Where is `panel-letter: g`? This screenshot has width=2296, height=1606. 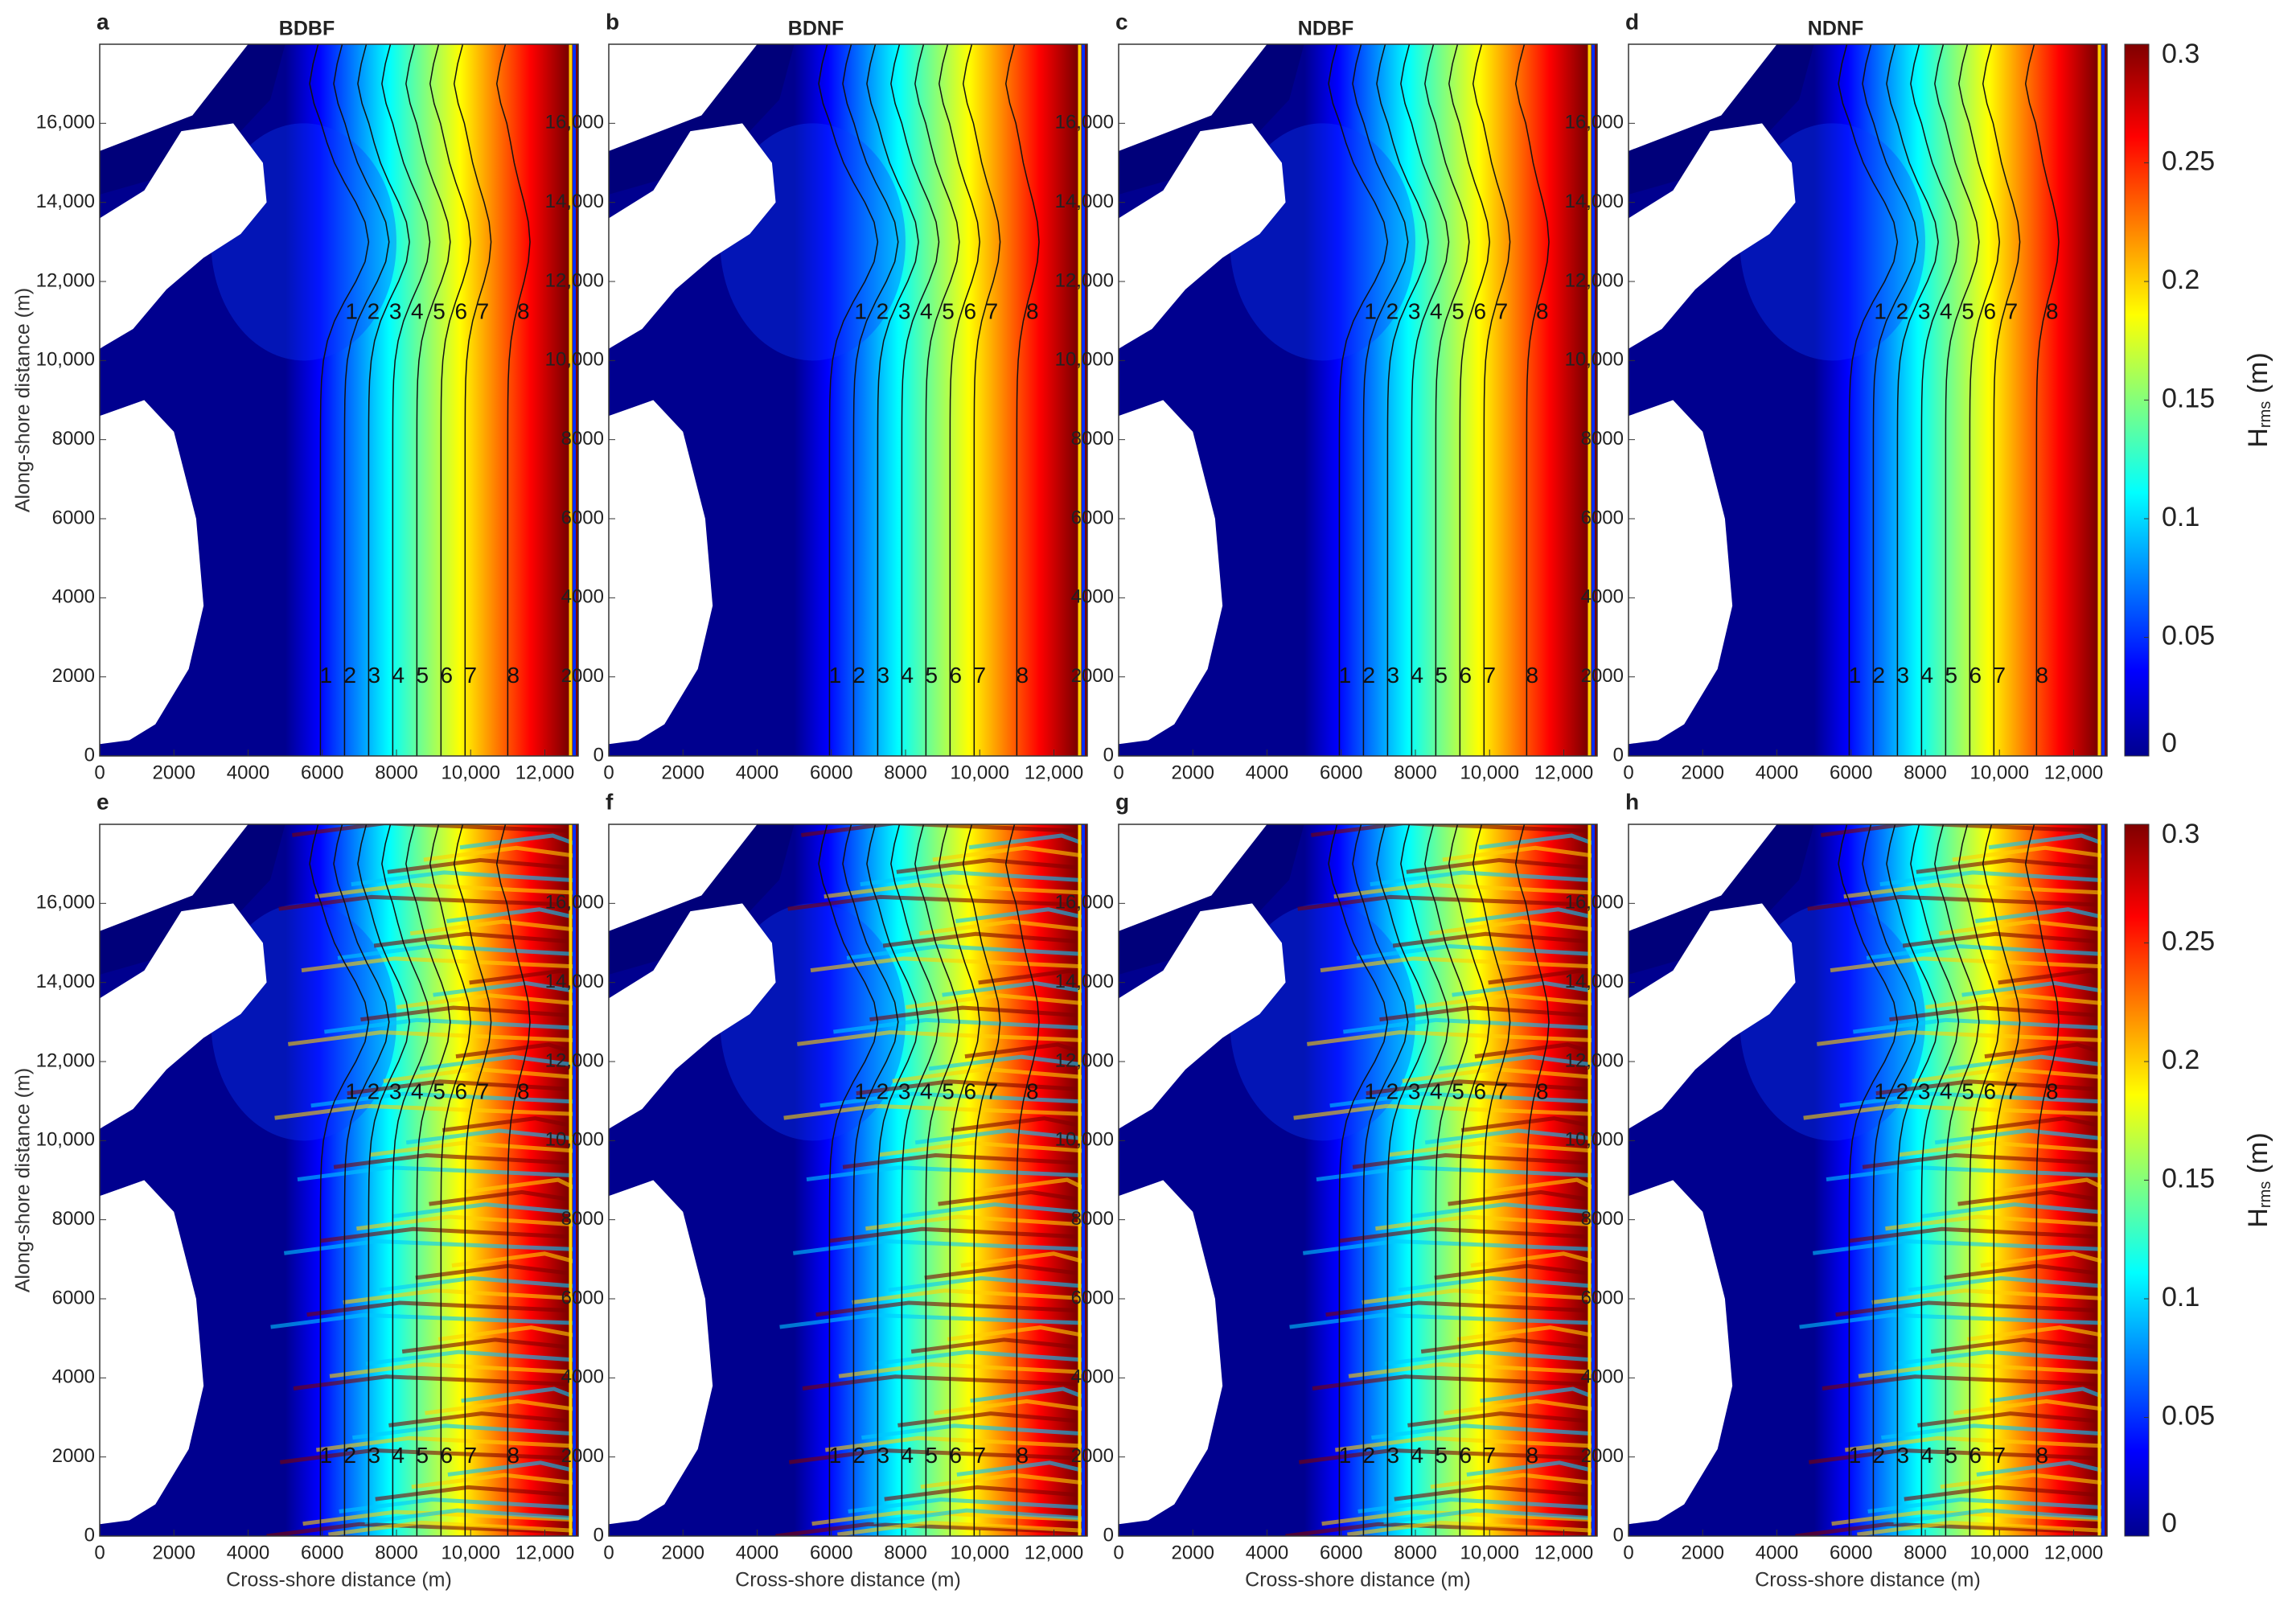 panel-letter: g is located at coordinates (1122, 801).